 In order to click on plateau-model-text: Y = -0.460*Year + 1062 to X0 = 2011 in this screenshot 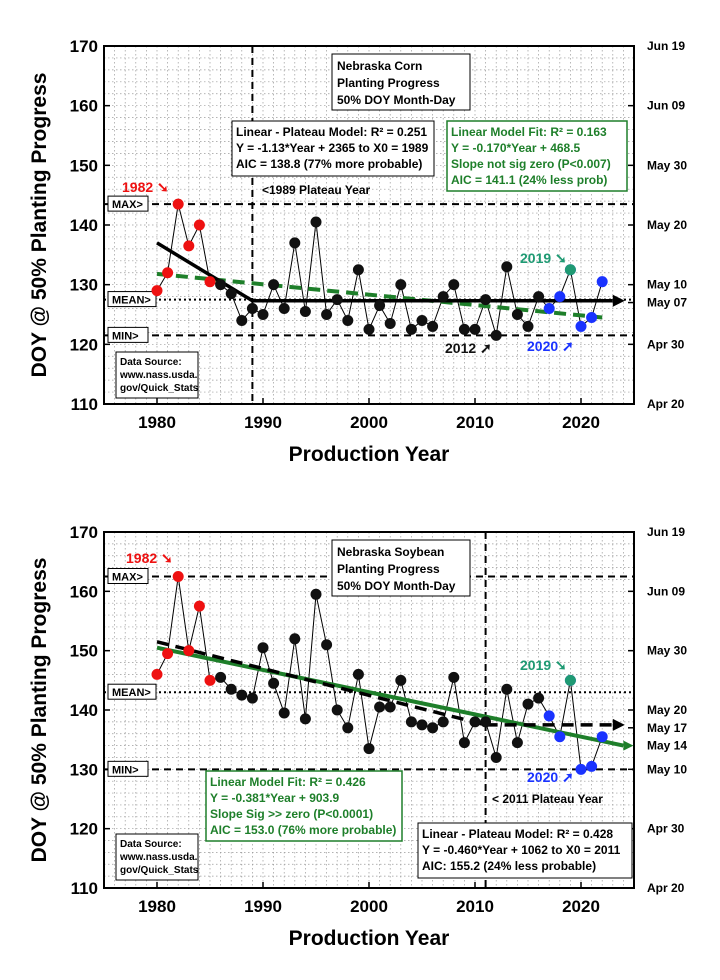, I will do `click(521, 850)`.